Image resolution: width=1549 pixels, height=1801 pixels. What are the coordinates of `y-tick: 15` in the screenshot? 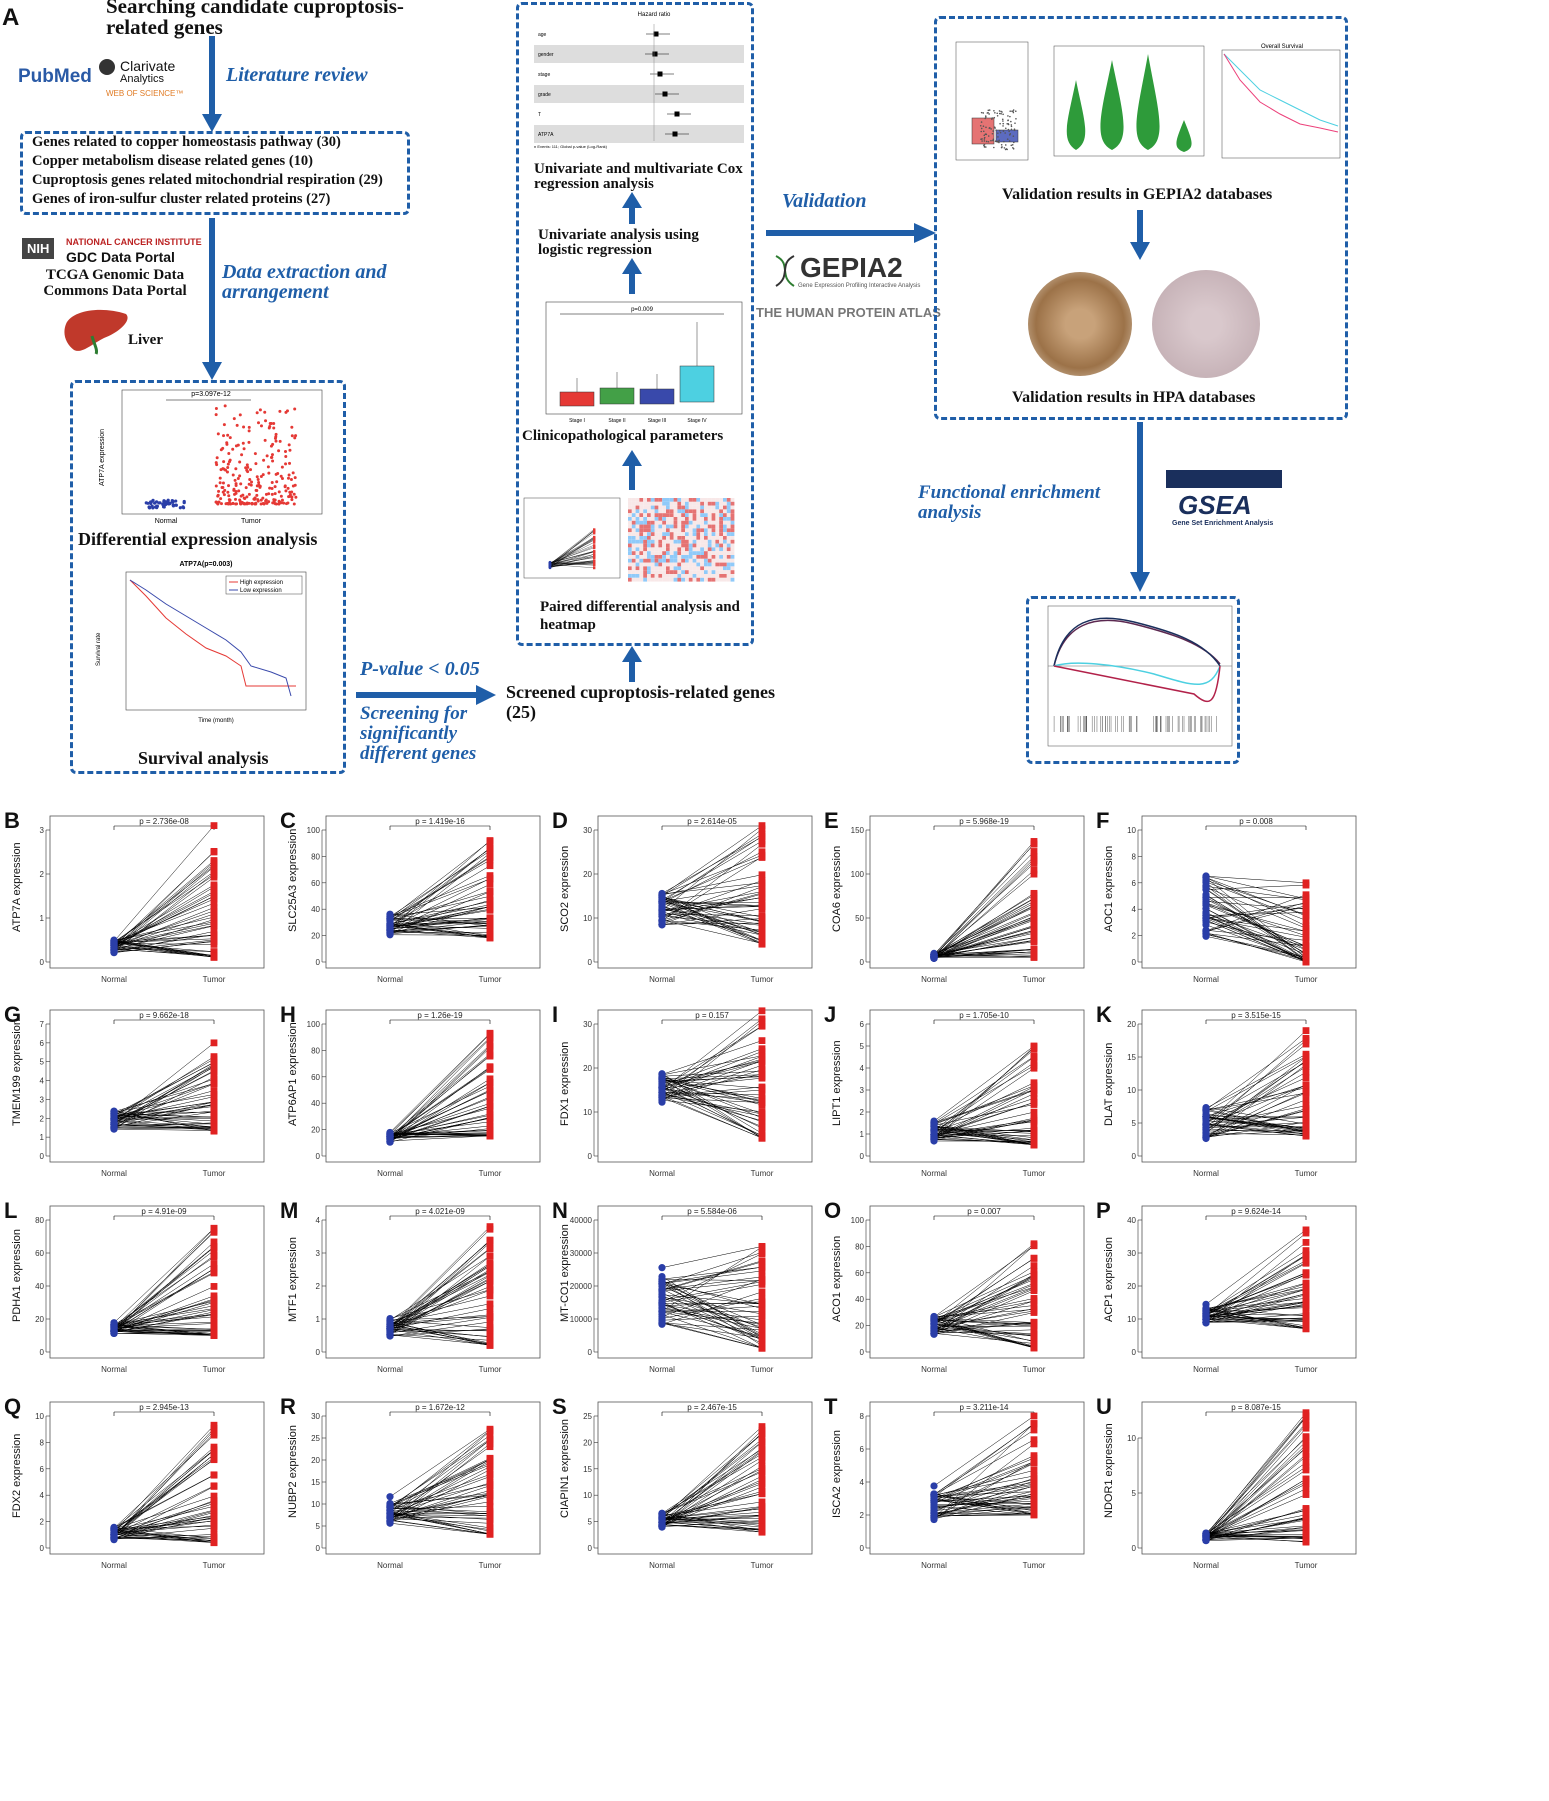 It's located at (587, 1469).